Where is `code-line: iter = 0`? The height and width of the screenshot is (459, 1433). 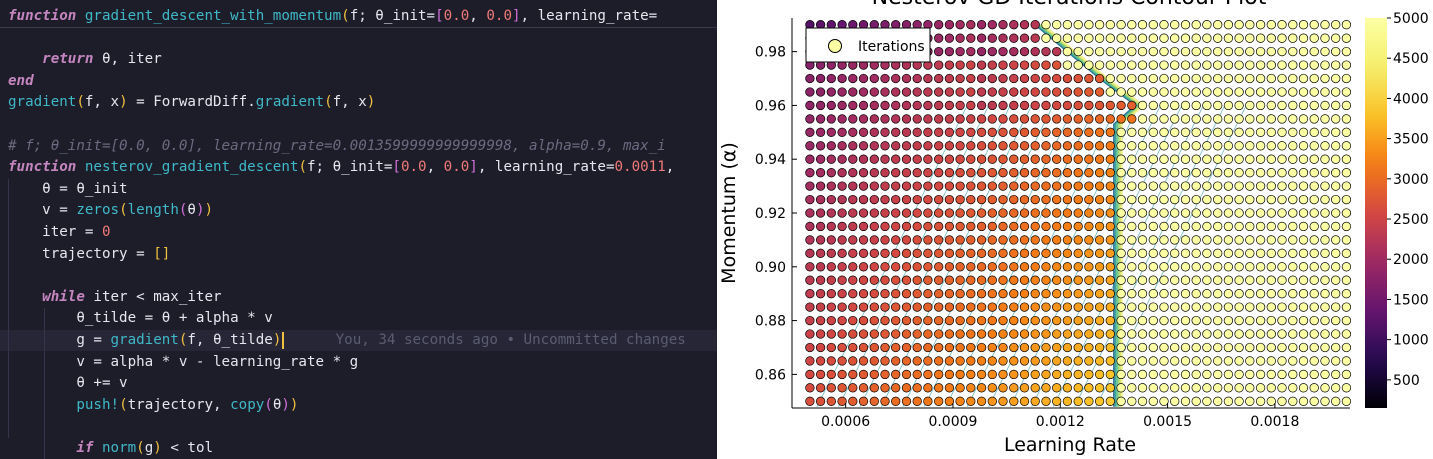 code-line: iter = 0 is located at coordinates (358, 232).